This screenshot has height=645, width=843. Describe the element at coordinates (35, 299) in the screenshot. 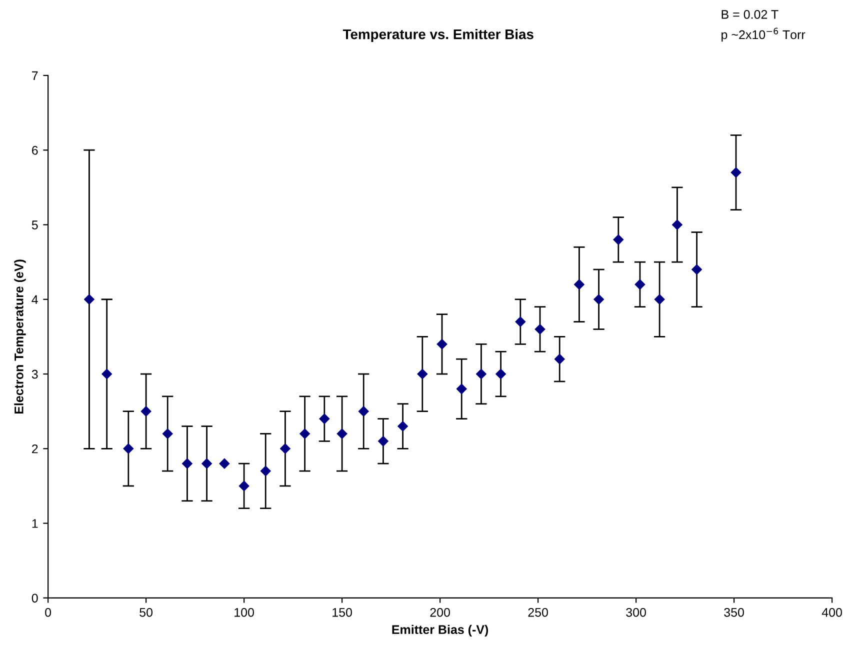

I see `y-tick-label: 4` at that location.